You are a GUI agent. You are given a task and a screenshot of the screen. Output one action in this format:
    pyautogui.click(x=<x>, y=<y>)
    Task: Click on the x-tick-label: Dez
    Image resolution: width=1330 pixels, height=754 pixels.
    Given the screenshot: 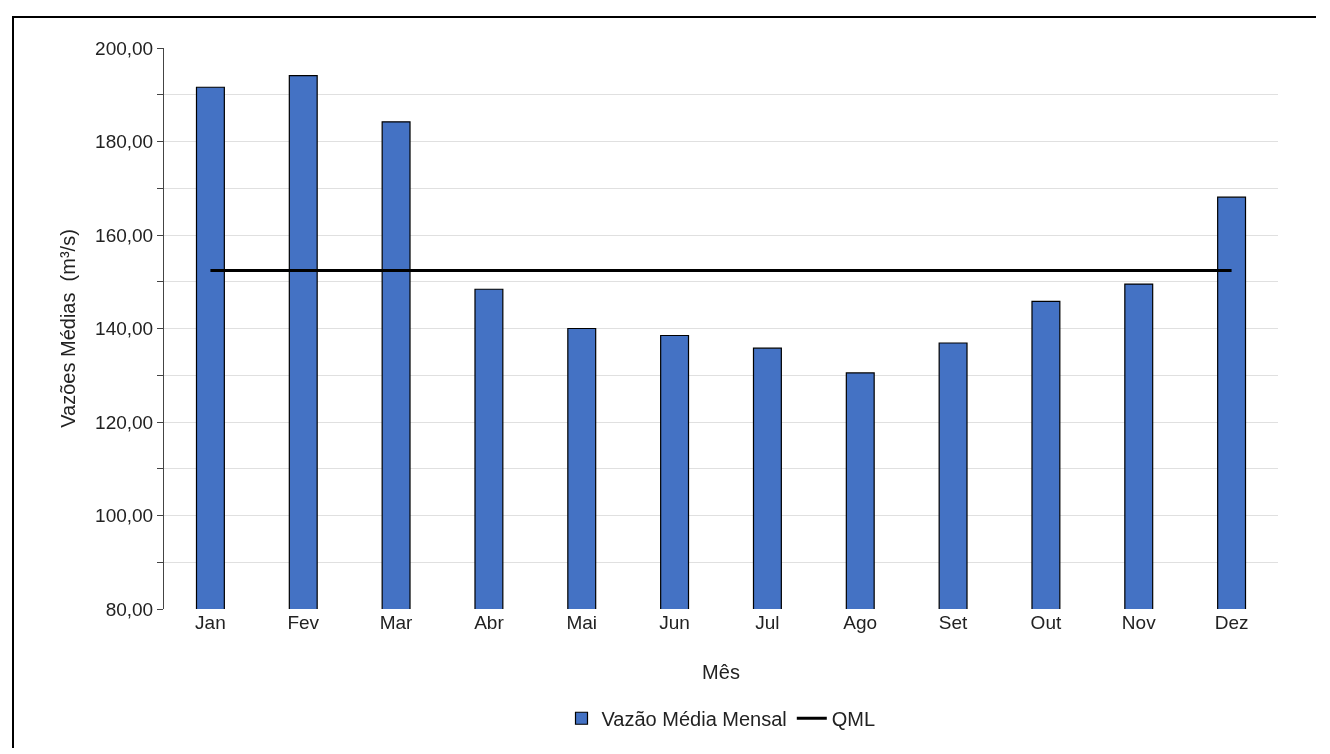 What is the action you would take?
    pyautogui.click(x=1231, y=622)
    